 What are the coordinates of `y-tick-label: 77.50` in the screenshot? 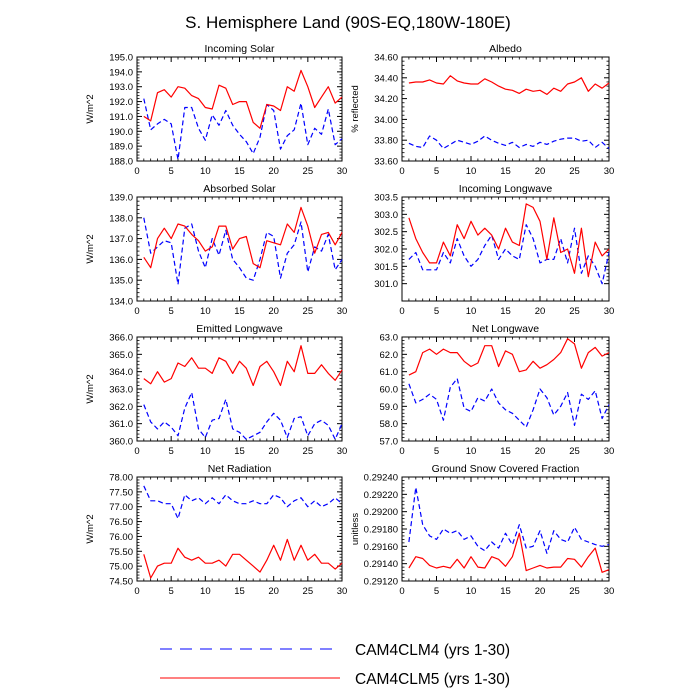 It's located at (121, 492).